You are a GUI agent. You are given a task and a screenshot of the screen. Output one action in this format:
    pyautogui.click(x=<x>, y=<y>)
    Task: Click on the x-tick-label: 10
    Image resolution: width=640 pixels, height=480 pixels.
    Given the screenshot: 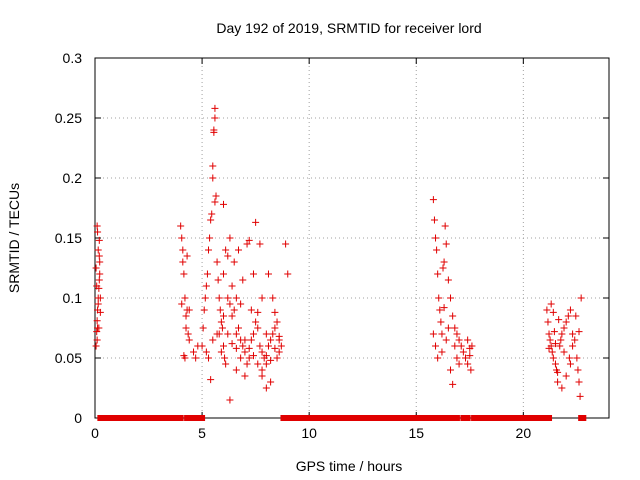 What is the action you would take?
    pyautogui.click(x=309, y=433)
    